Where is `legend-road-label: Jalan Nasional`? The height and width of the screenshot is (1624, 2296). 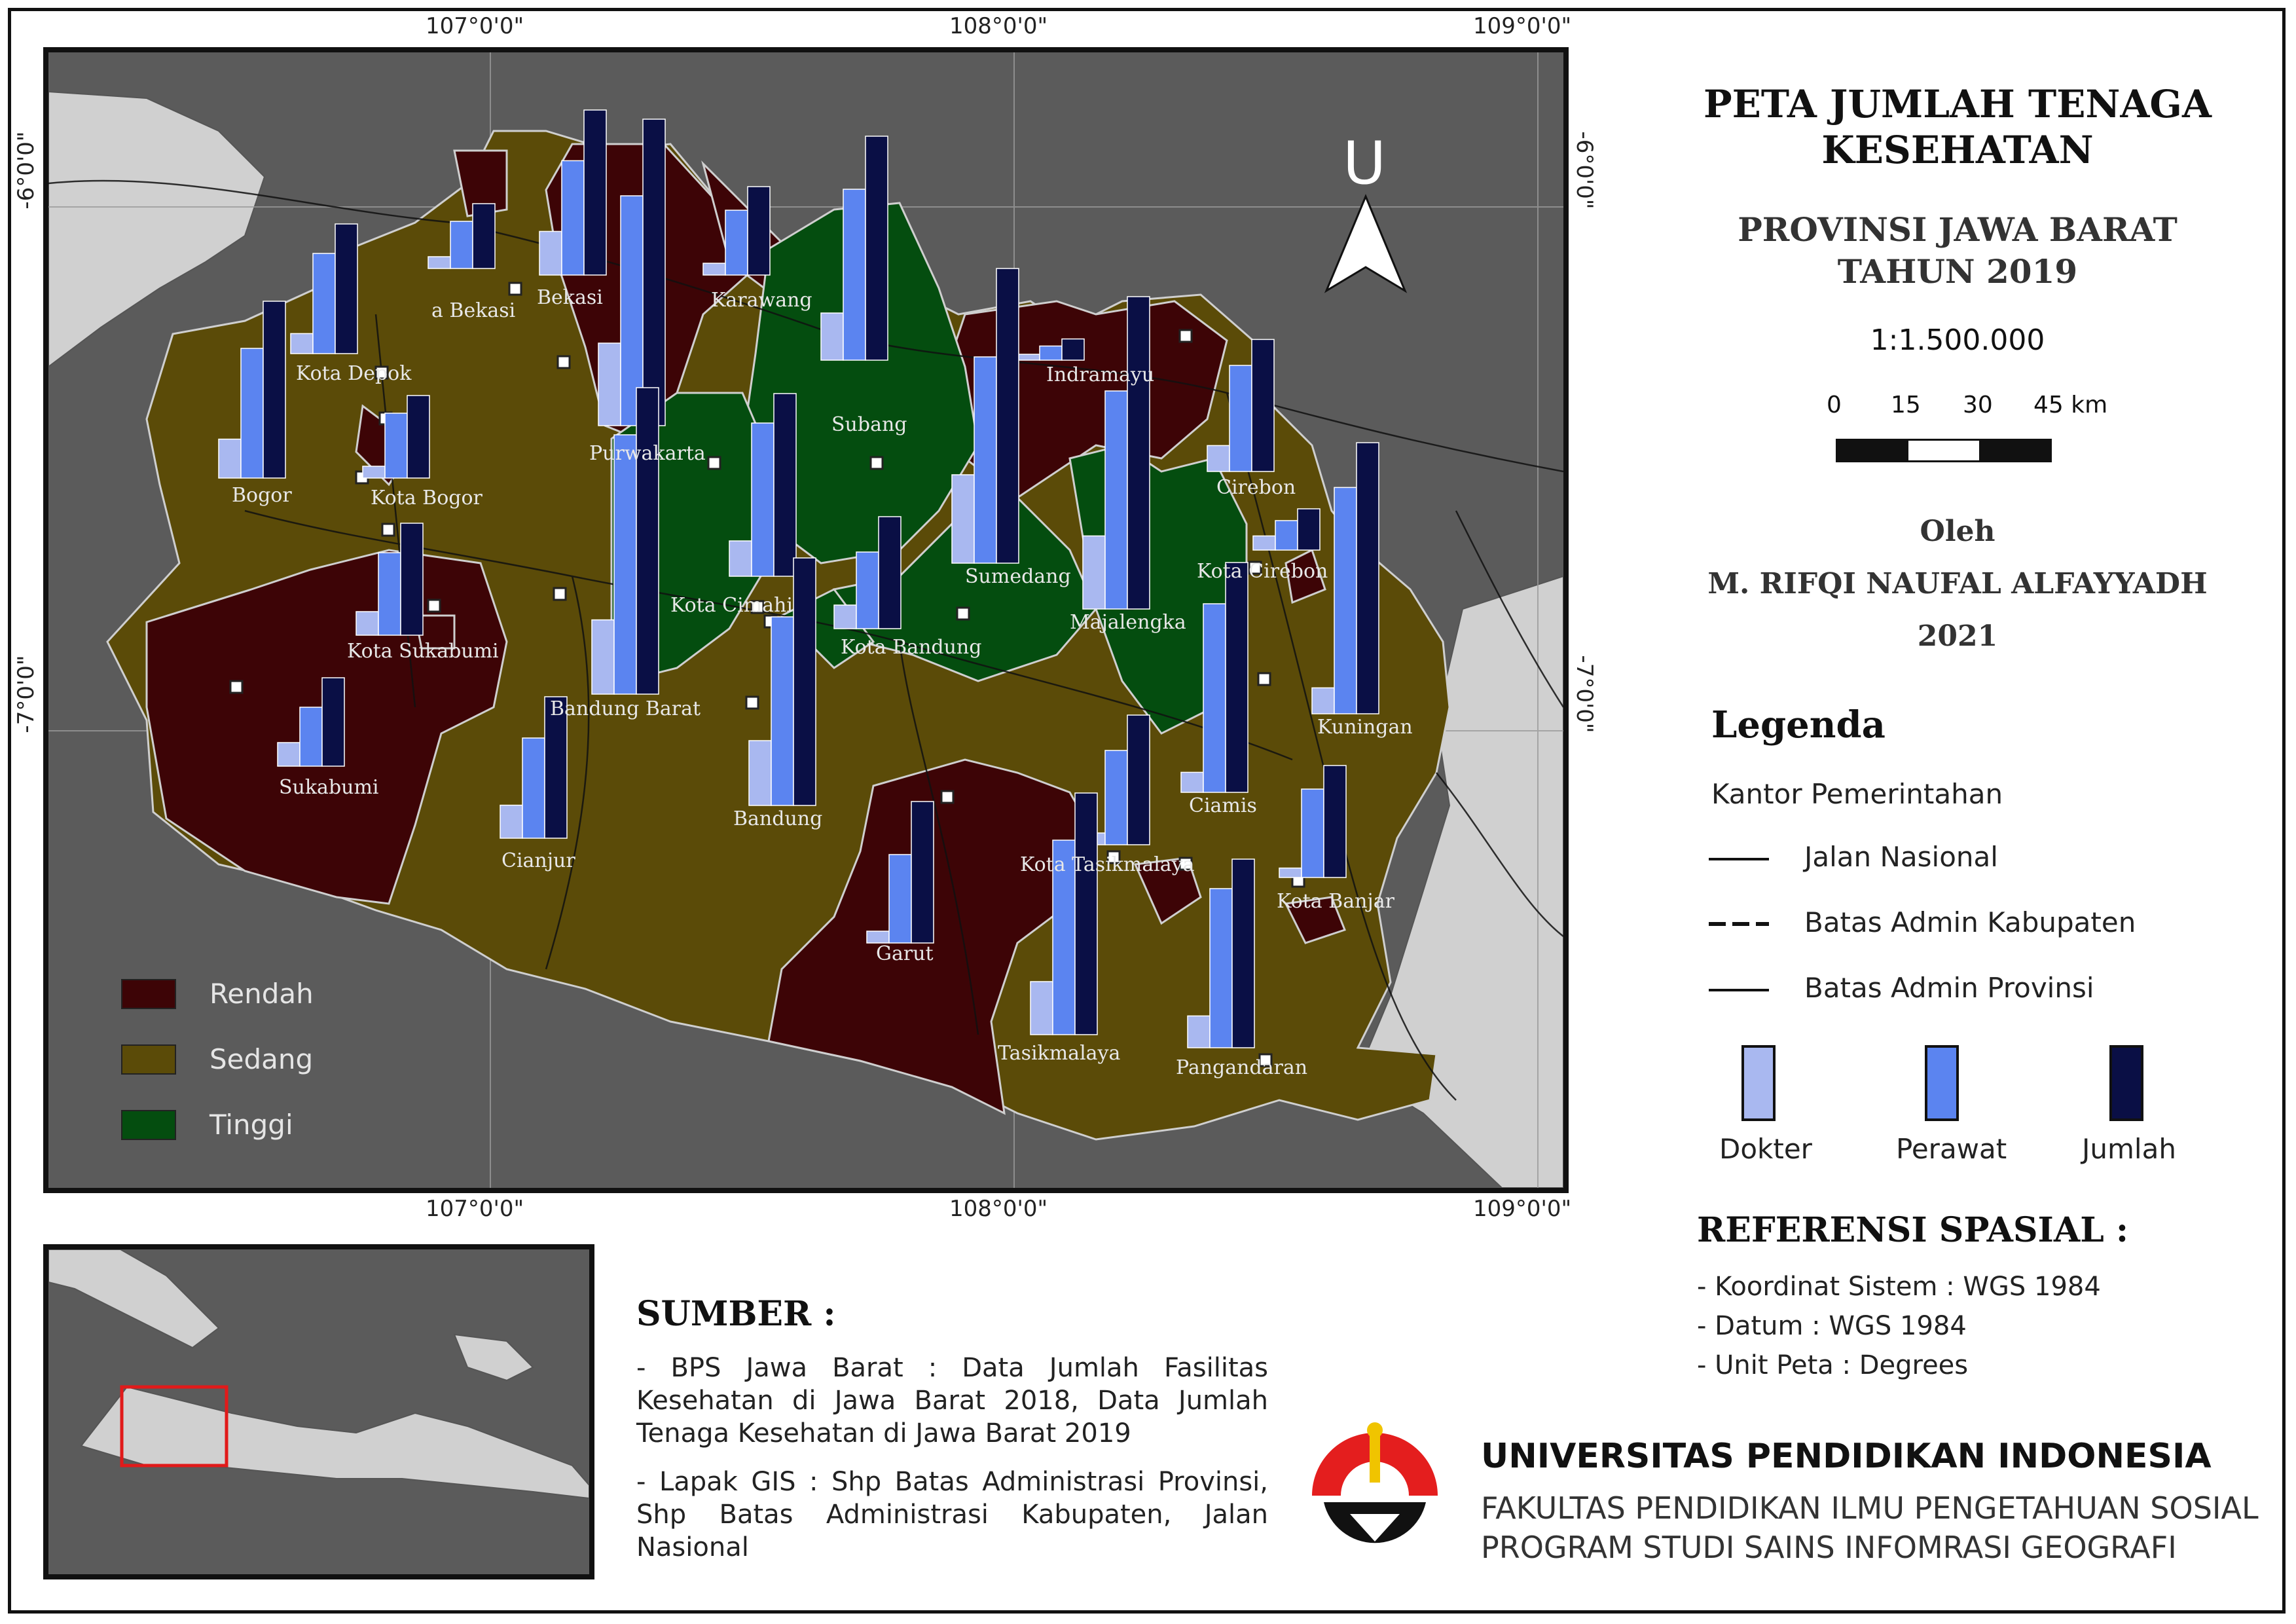 legend-road-label: Jalan Nasional is located at coordinates (1901, 857).